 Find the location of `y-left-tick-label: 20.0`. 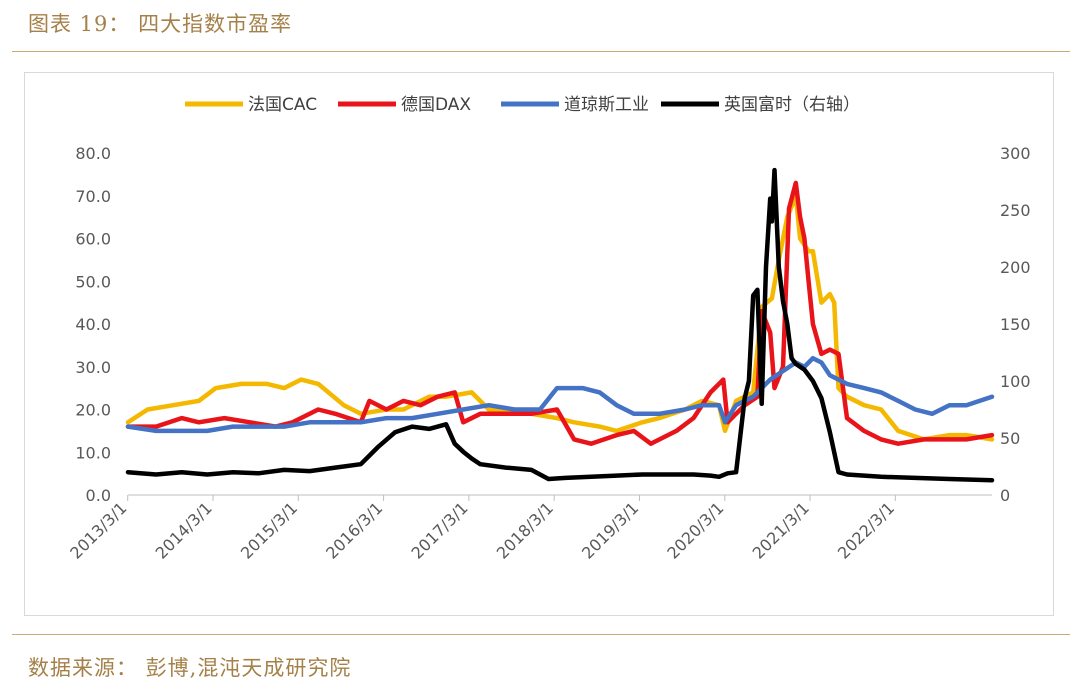

y-left-tick-label: 20.0 is located at coordinates (93, 410).